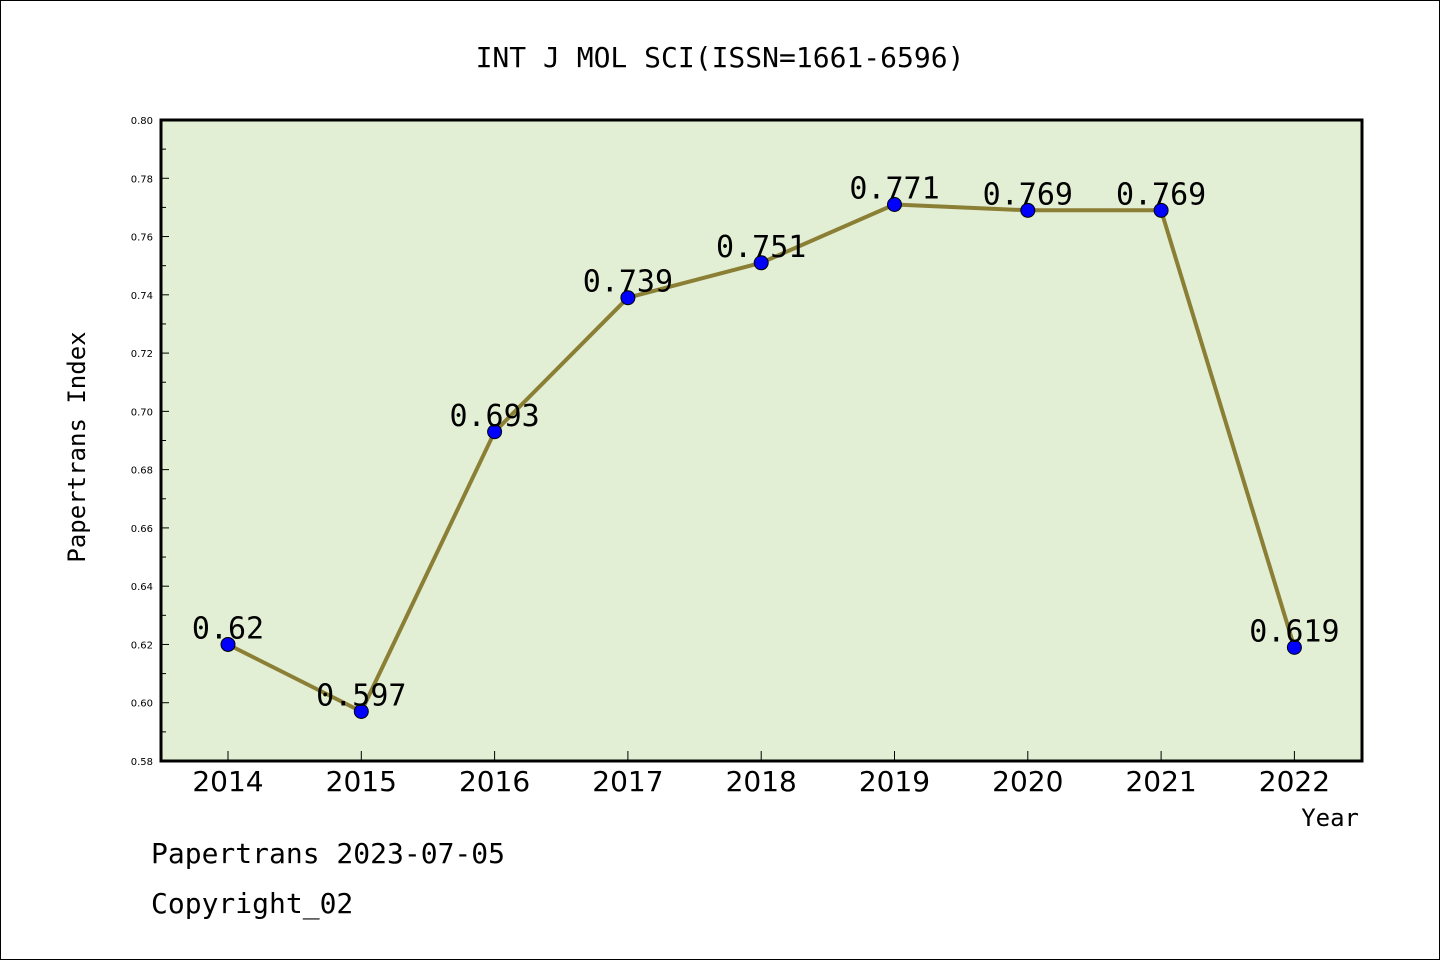 The height and width of the screenshot is (960, 1440). What do you see at coordinates (494, 781) in the screenshot?
I see `x-tick-label: 2016` at bounding box center [494, 781].